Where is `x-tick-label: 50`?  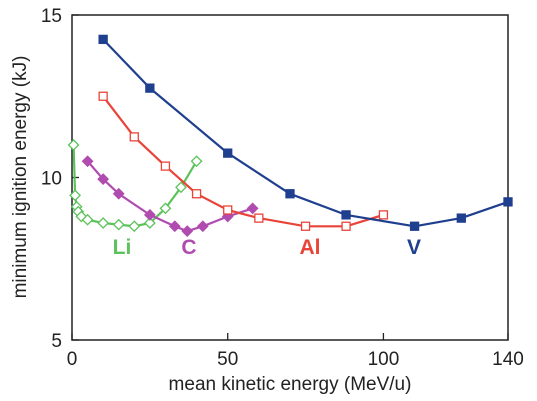 x-tick-label: 50 is located at coordinates (227, 359).